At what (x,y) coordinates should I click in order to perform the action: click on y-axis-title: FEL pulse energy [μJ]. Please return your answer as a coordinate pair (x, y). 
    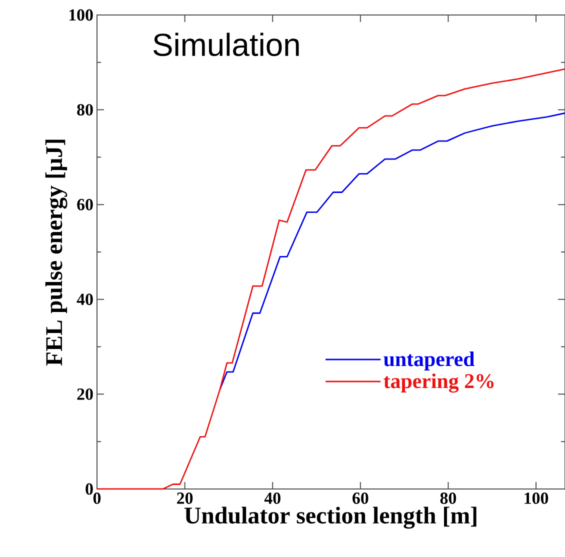
    Looking at the image, I should click on (56, 253).